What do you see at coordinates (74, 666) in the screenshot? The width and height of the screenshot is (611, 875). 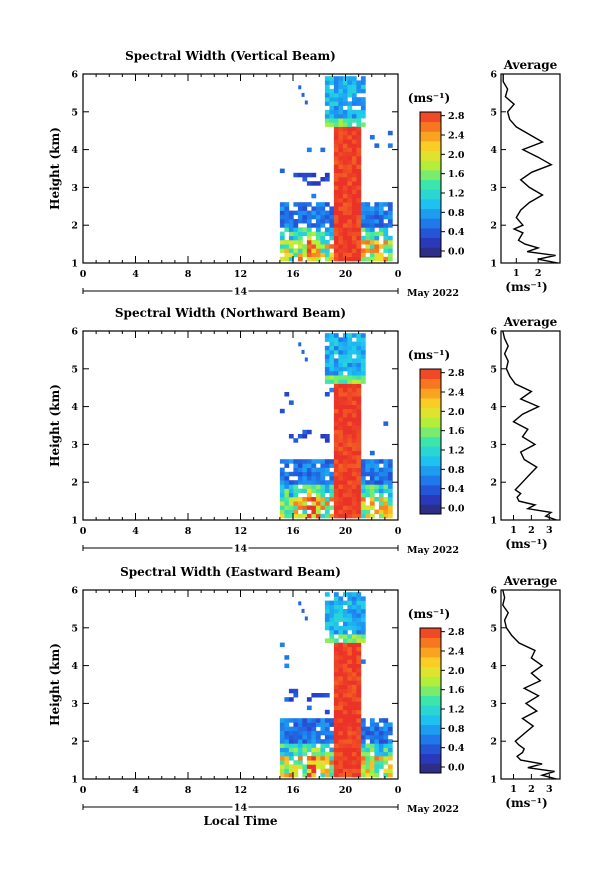 I see `y-tick-label: 4` at bounding box center [74, 666].